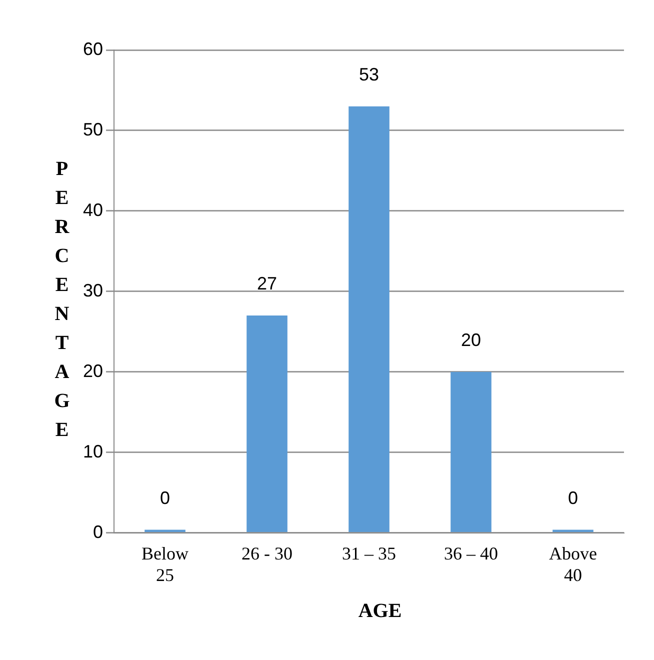 The height and width of the screenshot is (660, 654). Describe the element at coordinates (98, 532) in the screenshot. I see `y-tick-label: 0` at that location.